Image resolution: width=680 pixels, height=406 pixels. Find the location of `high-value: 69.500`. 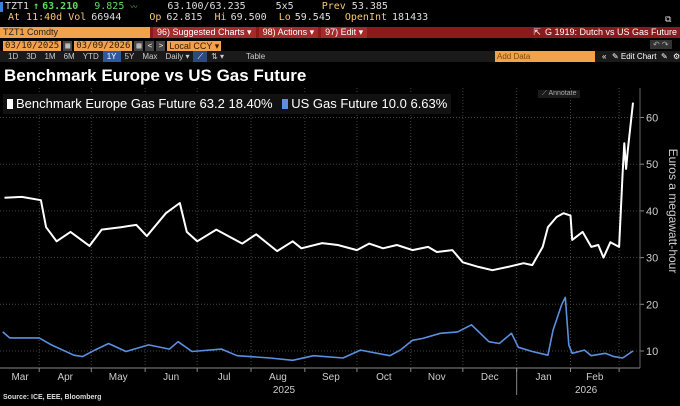

high-value: 69.500 is located at coordinates (248, 17).